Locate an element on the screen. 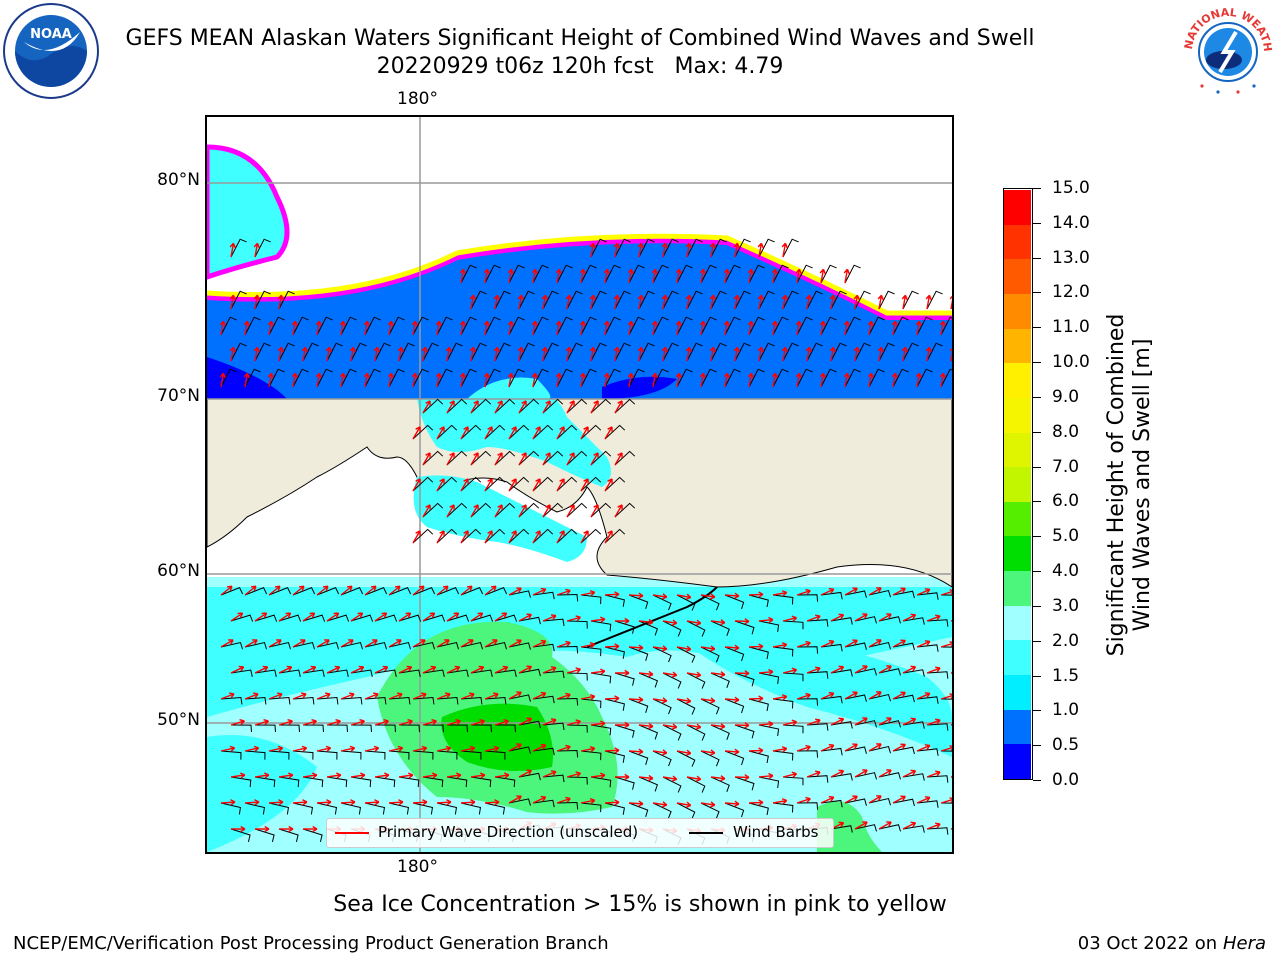  svg-text: NOAA is located at coordinates (51, 34).